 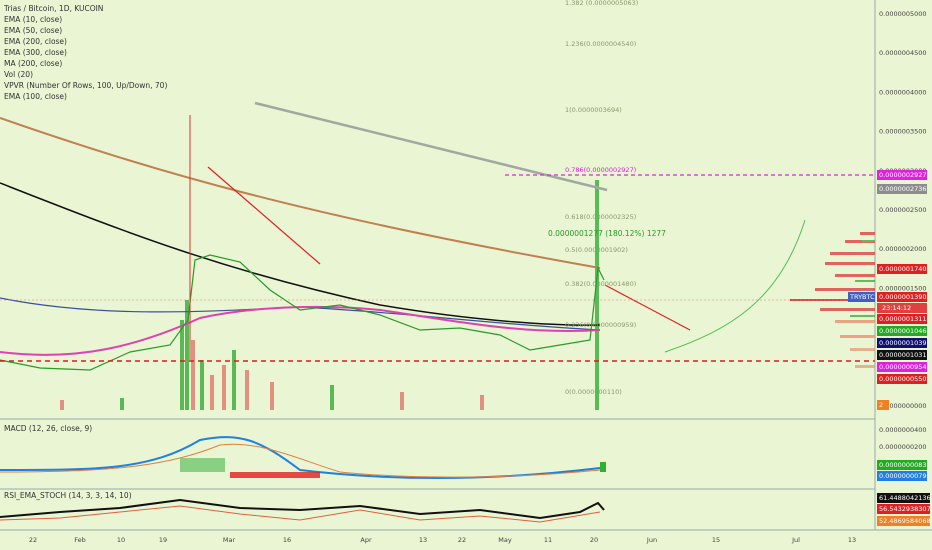 What do you see at coordinates (903, 447) in the screenshot?
I see `y-tick-label: 0.0000000200` at bounding box center [903, 447].